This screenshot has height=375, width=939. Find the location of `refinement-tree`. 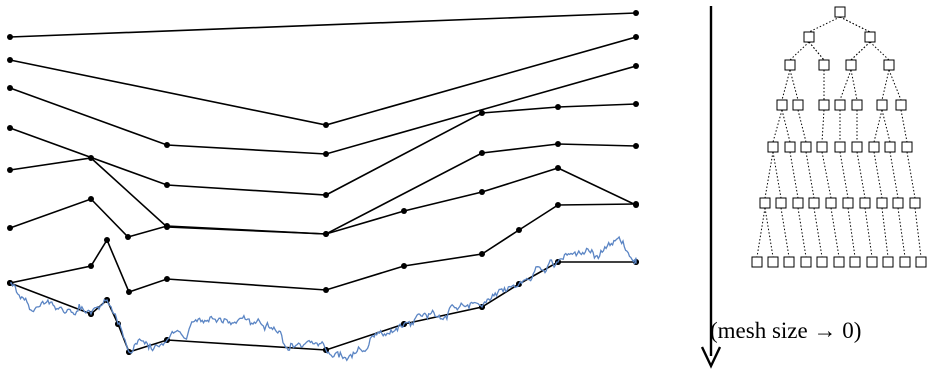

refinement-tree is located at coordinates (839, 137).